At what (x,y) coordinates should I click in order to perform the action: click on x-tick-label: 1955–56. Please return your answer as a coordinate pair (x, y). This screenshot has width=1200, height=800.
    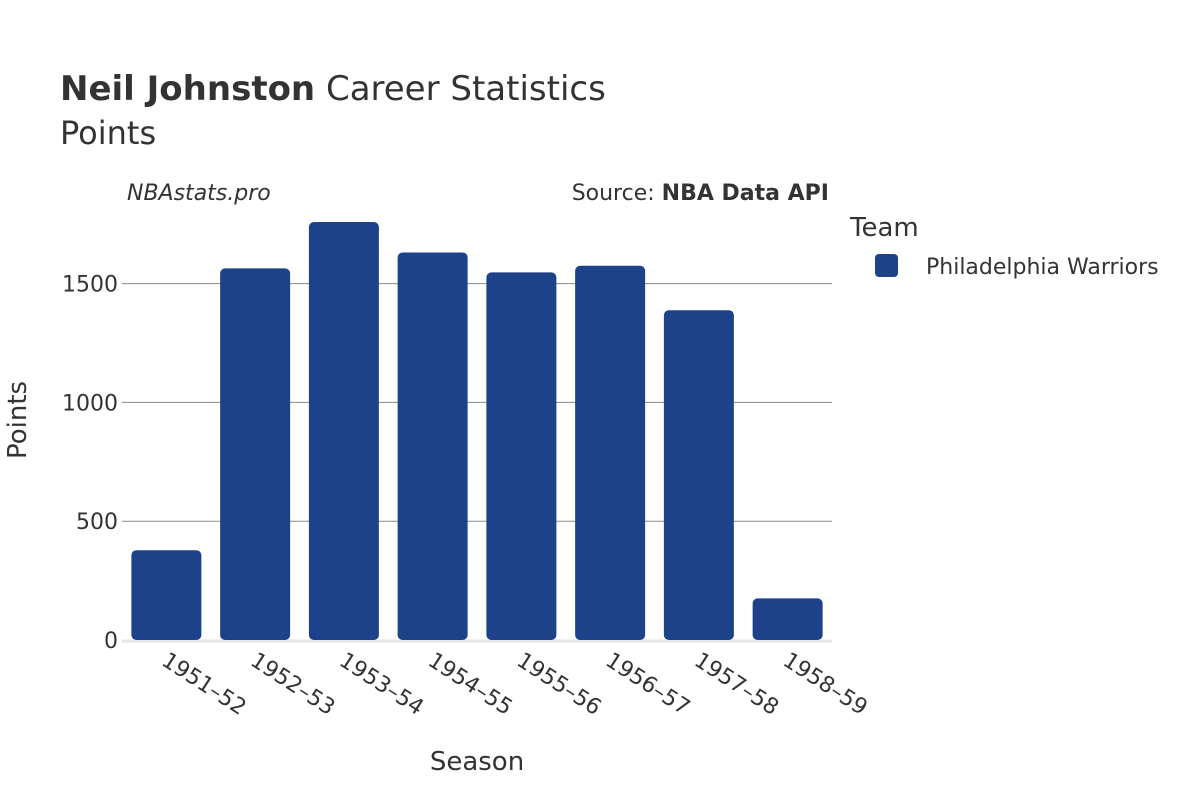
    Looking at the image, I should click on (558, 684).